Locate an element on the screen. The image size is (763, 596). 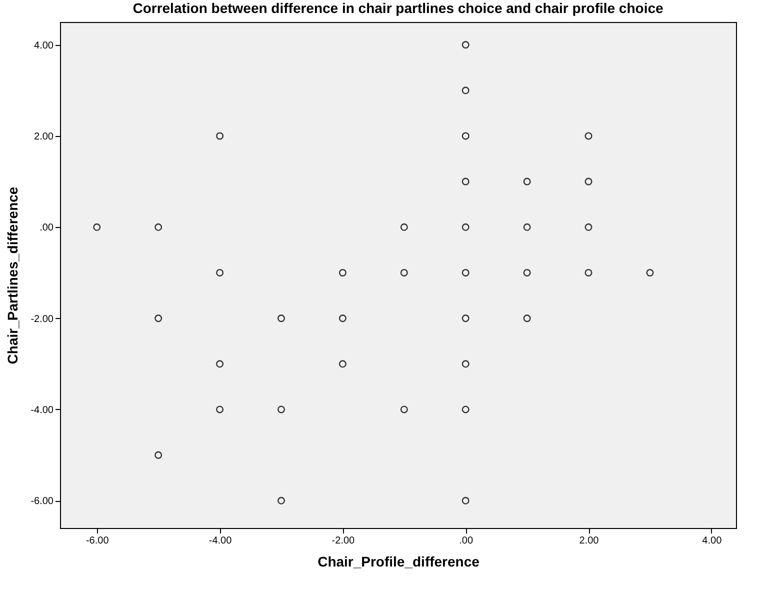
x-tick-label: .00 is located at coordinates (466, 541).